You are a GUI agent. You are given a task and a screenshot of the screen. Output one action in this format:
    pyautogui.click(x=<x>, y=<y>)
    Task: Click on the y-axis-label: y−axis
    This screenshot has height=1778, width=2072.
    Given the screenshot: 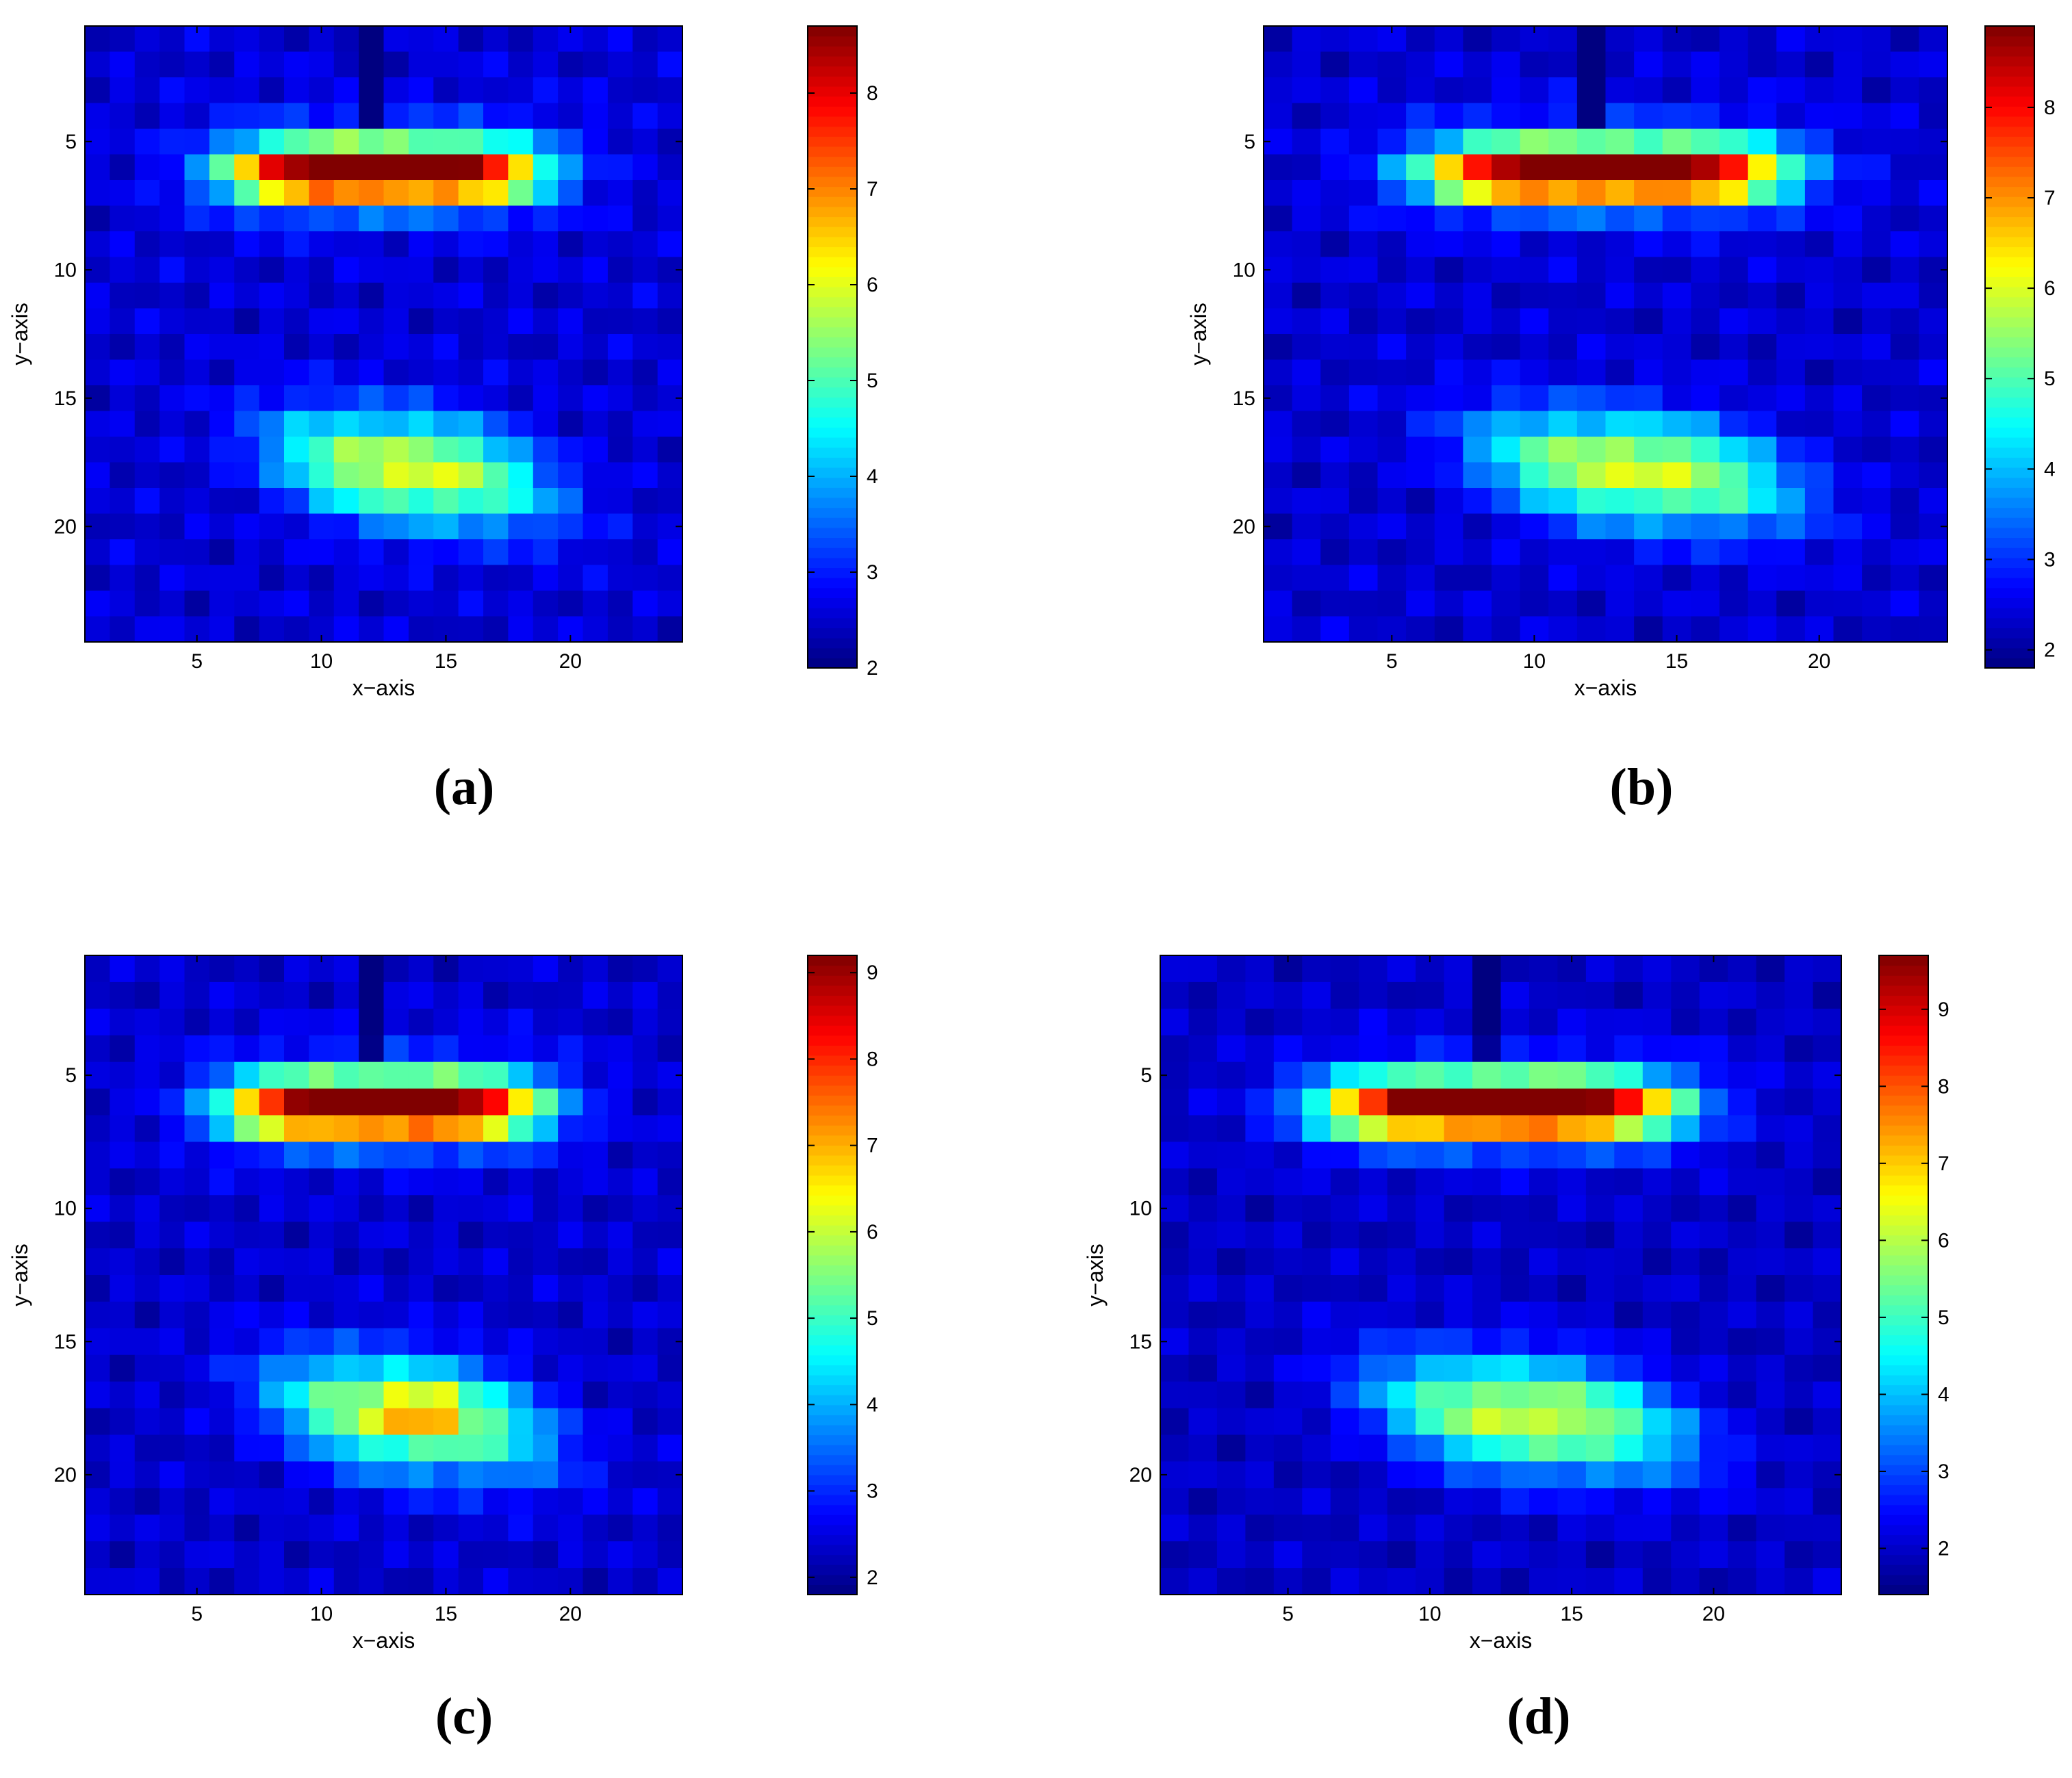 What is the action you would take?
    pyautogui.click(x=1095, y=1275)
    